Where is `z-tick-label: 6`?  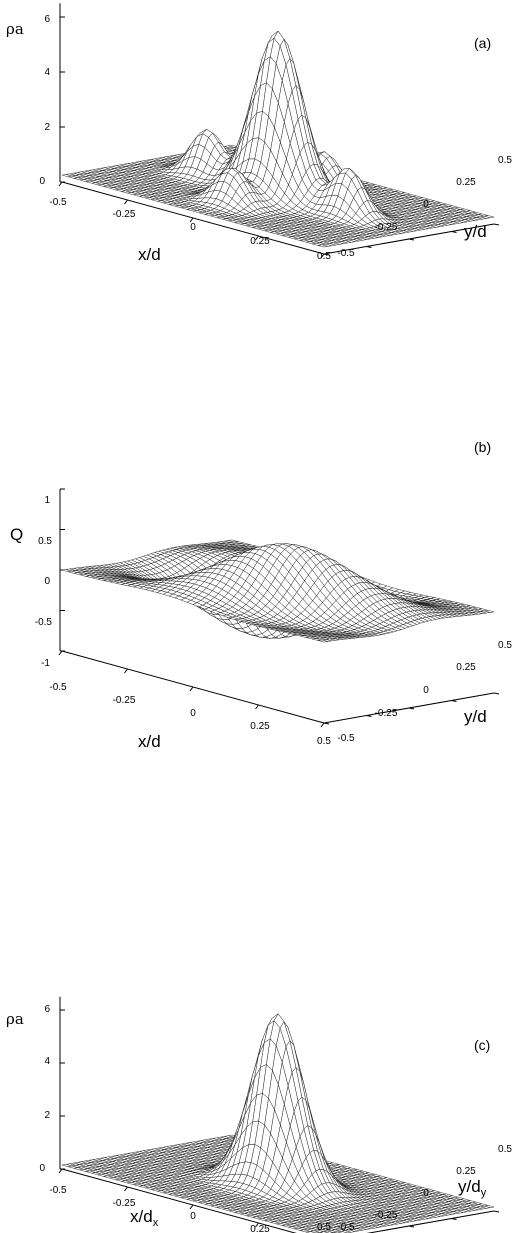 z-tick-label: 6 is located at coordinates (47, 19).